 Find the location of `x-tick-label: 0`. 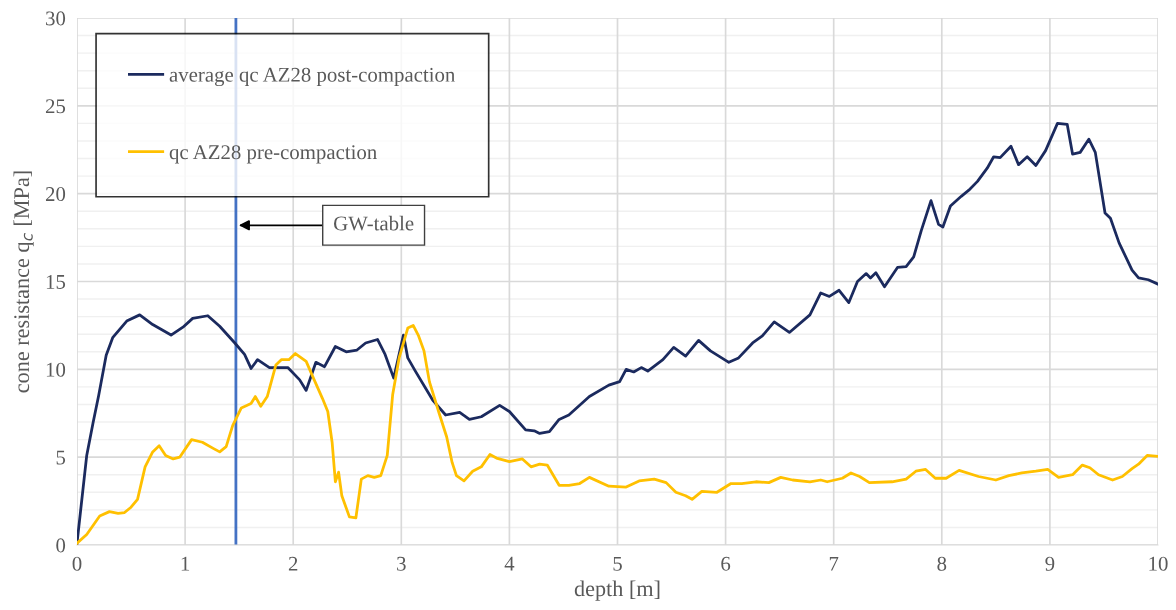

x-tick-label: 0 is located at coordinates (77, 563).